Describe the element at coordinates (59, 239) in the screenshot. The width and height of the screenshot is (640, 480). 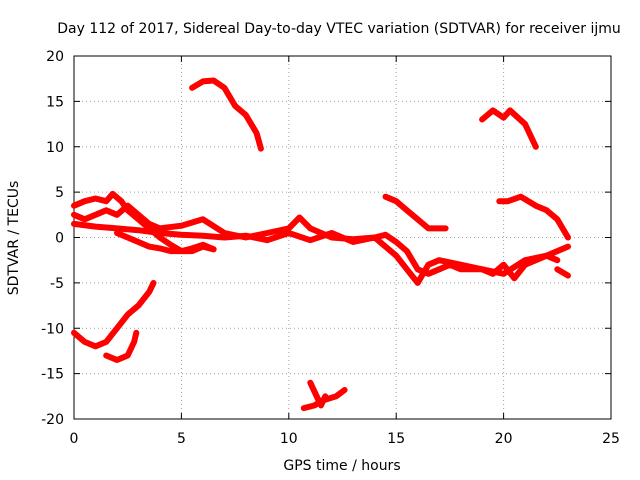
I see `y-tick-label: 0` at that location.